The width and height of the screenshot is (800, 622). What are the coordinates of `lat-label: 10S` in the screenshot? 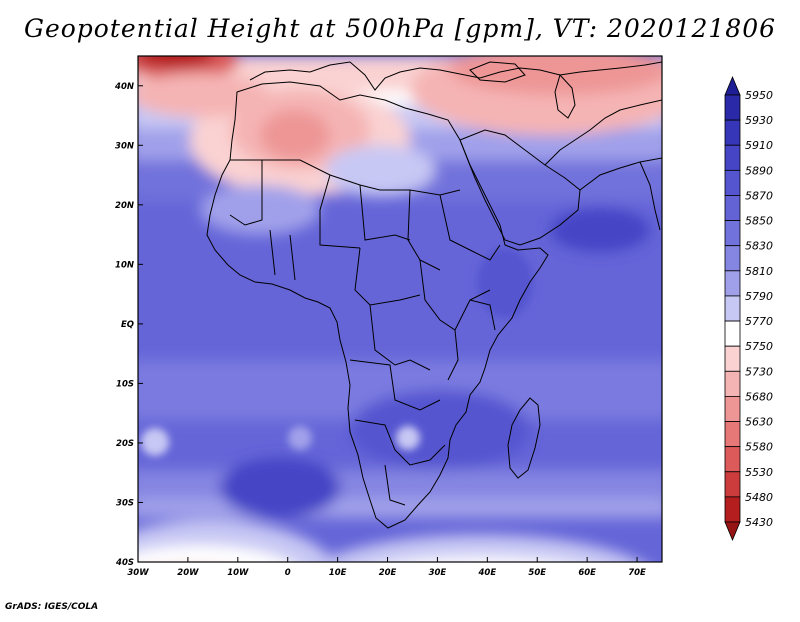 It's located at (125, 384).